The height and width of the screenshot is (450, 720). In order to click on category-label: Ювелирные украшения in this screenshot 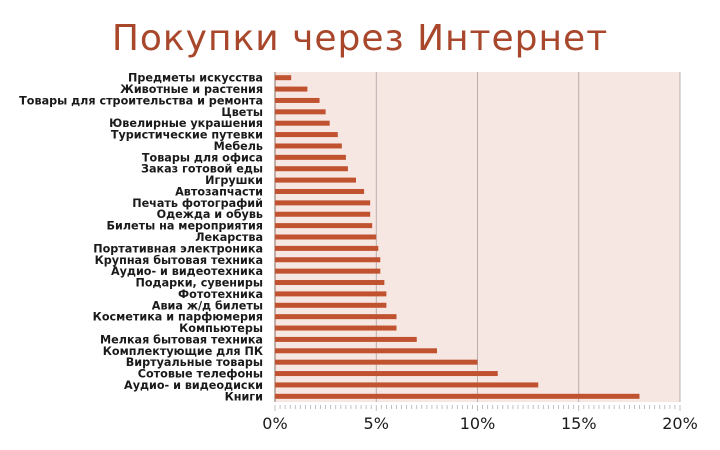, I will do `click(186, 123)`.